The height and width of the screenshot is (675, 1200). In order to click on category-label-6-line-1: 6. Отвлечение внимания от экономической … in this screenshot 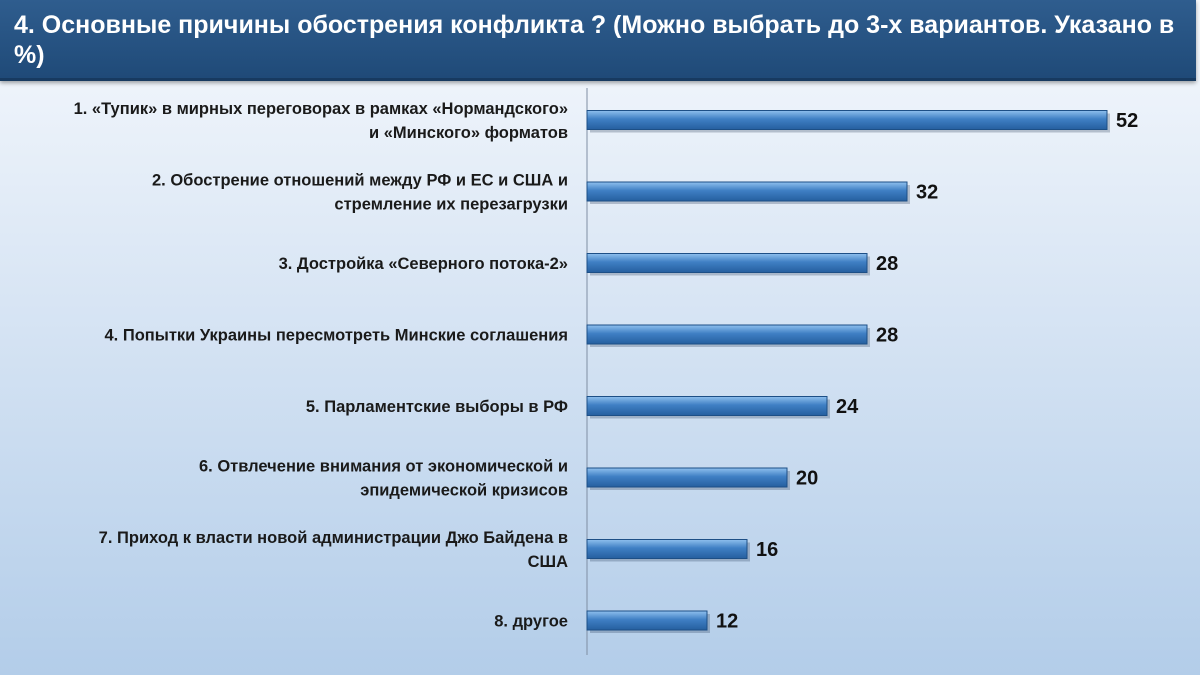, I will do `click(383, 467)`.